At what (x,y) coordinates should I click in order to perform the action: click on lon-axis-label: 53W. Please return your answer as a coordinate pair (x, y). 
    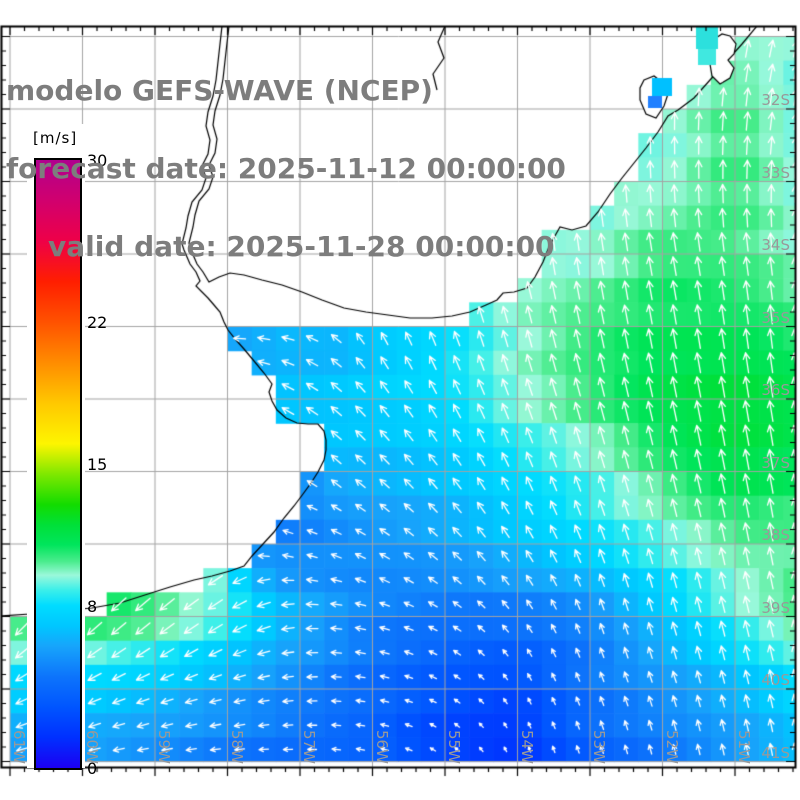
    Looking at the image, I should click on (599, 747).